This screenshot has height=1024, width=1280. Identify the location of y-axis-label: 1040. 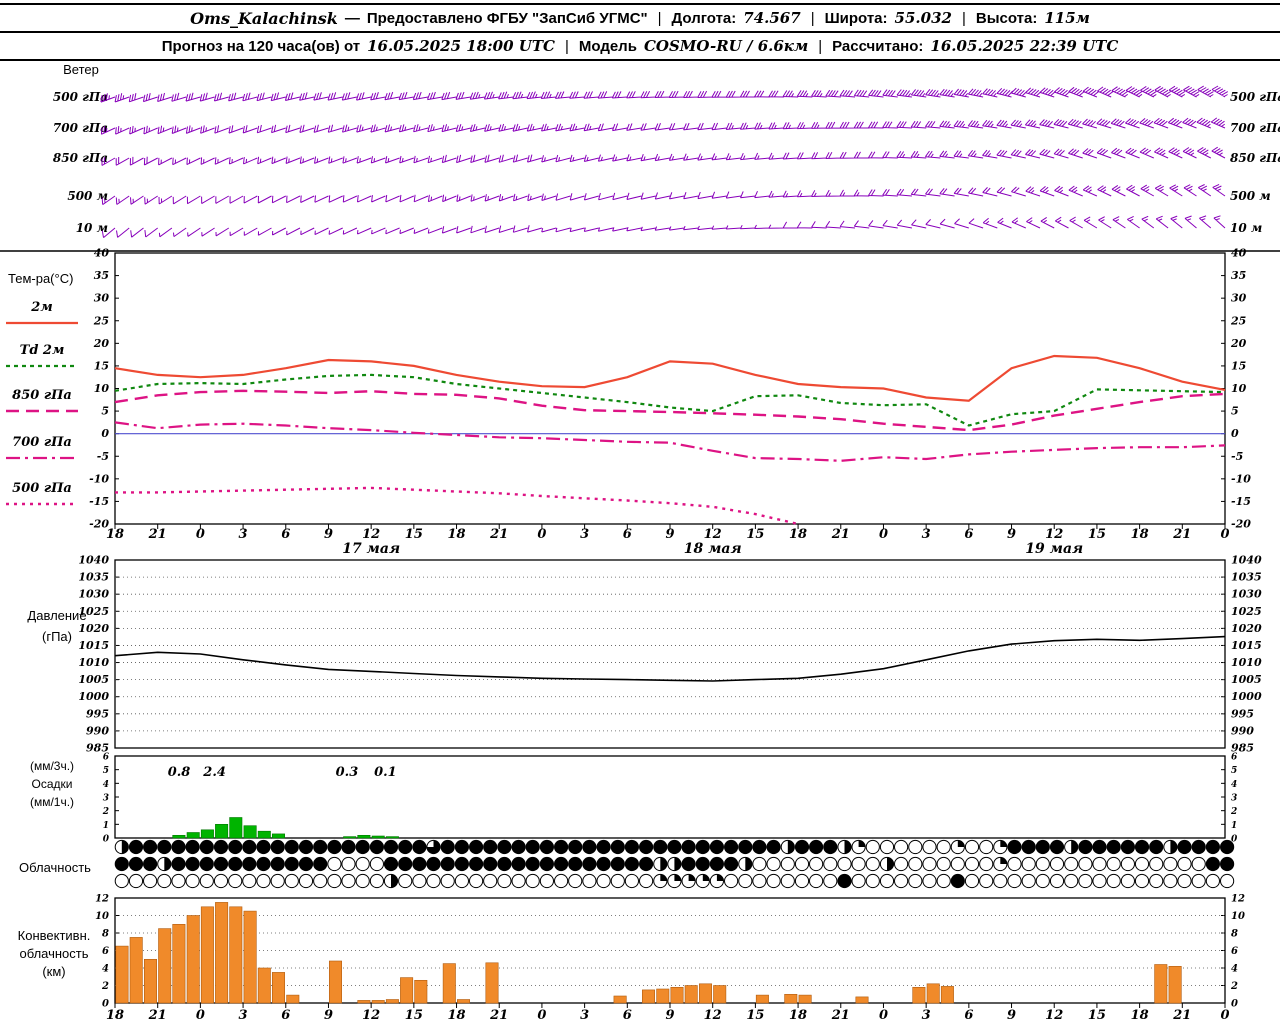
(93, 560).